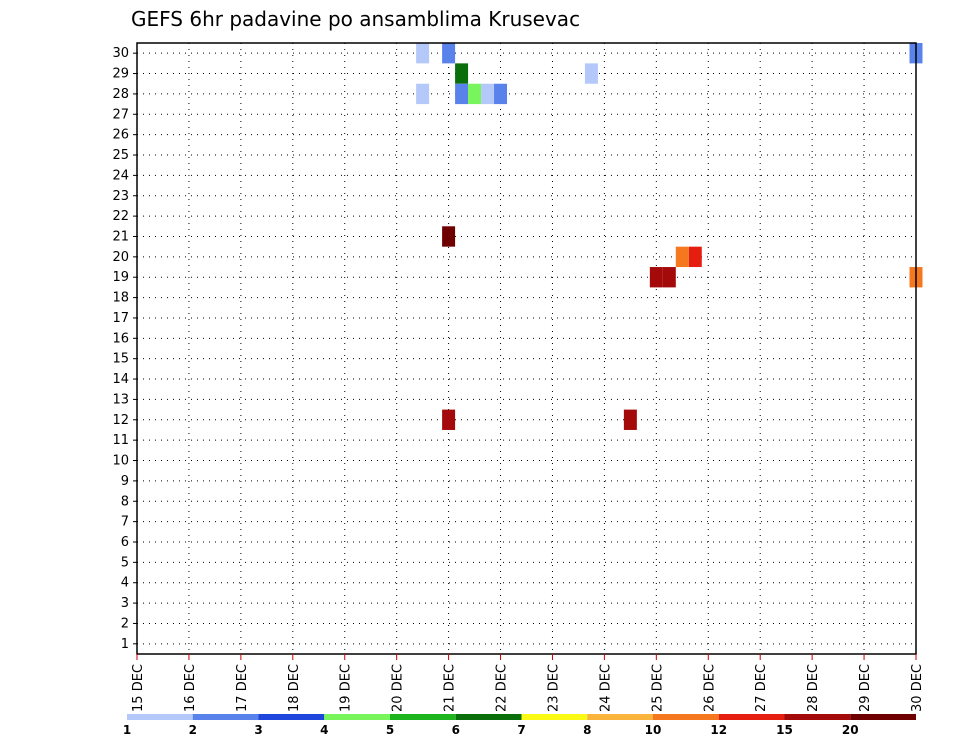 The width and height of the screenshot is (960, 742). I want to click on colorbar-label: 5, so click(390, 730).